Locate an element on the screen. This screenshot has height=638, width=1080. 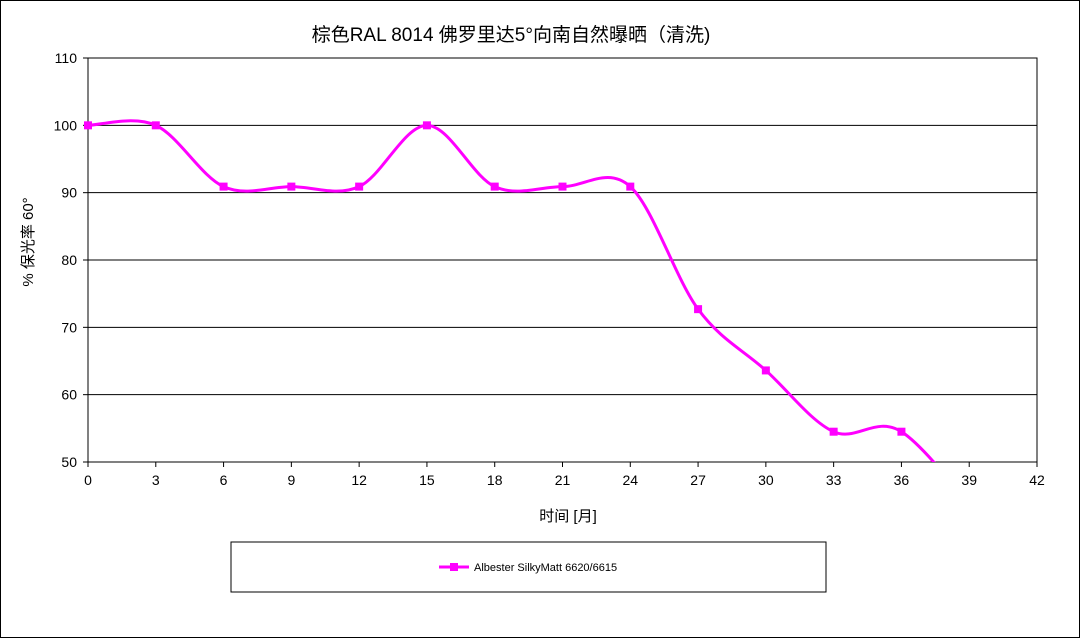
x-tick-label: 36 is located at coordinates (902, 480).